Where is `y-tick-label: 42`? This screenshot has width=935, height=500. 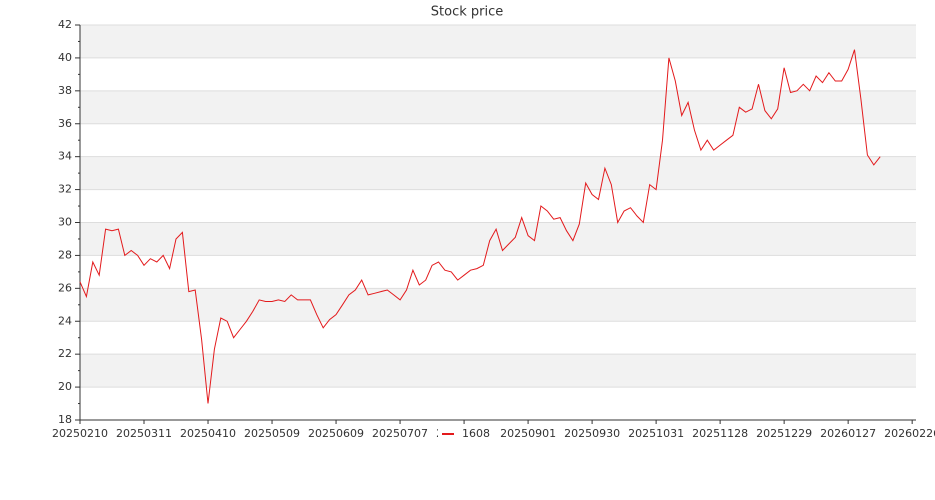 y-tick-label: 42 is located at coordinates (65, 24).